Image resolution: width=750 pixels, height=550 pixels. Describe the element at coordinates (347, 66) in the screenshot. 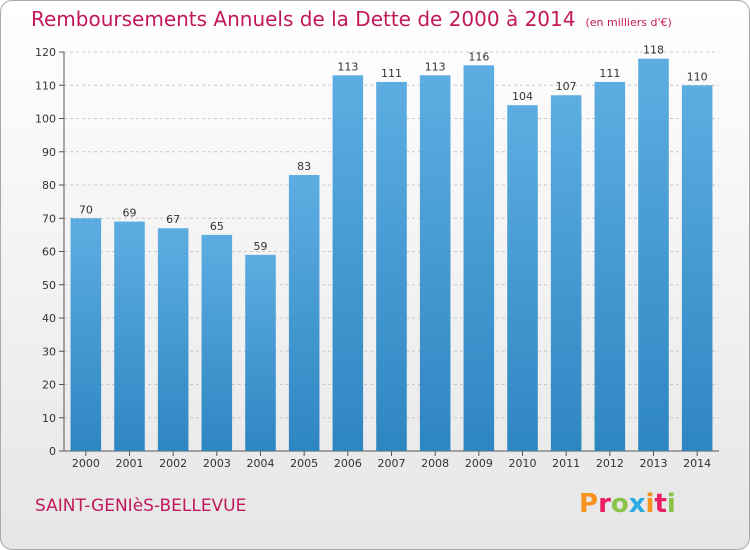

I see `value-label-2006: 113` at that location.